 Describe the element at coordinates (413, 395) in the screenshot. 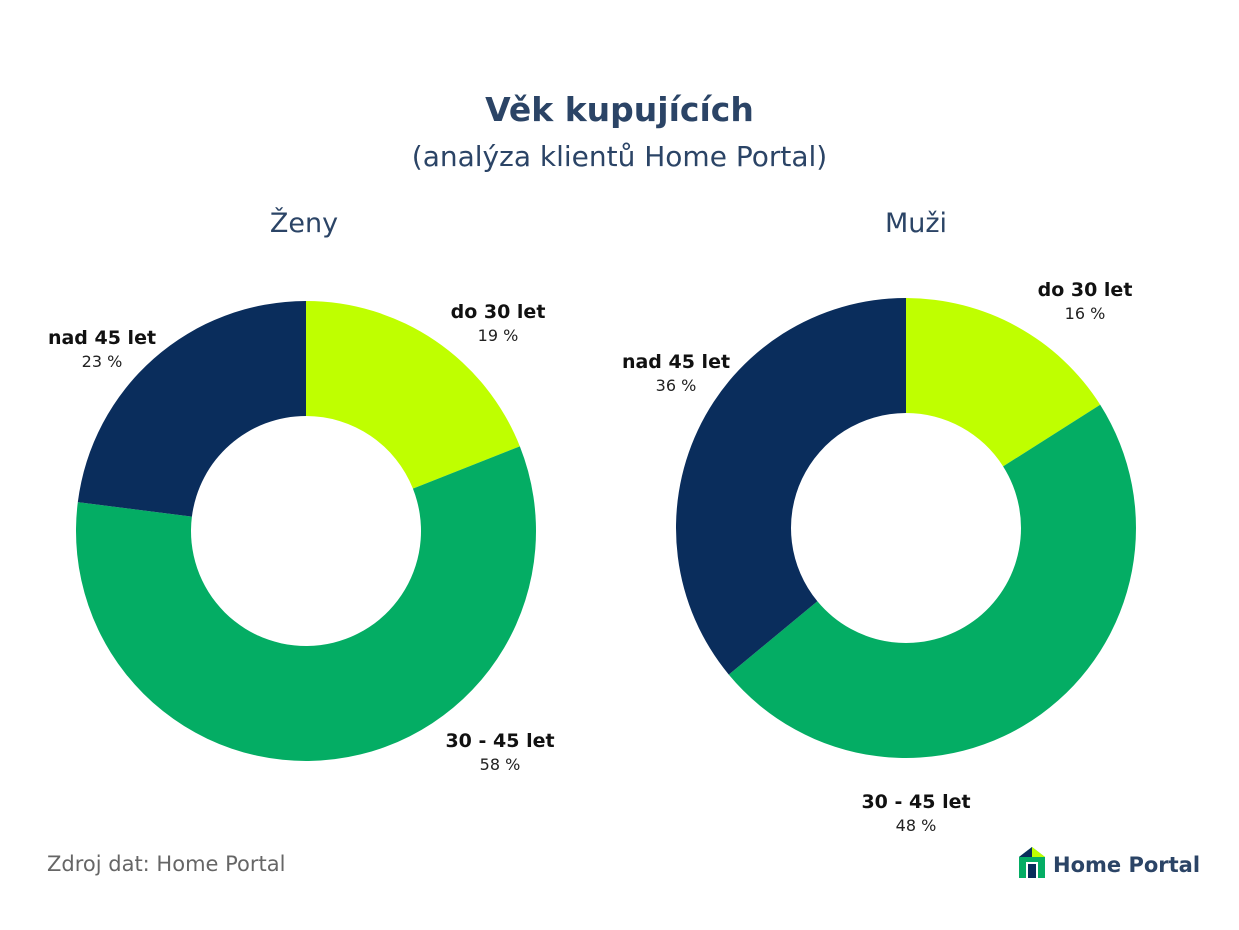

I see `donut-slice-women-do30` at that location.